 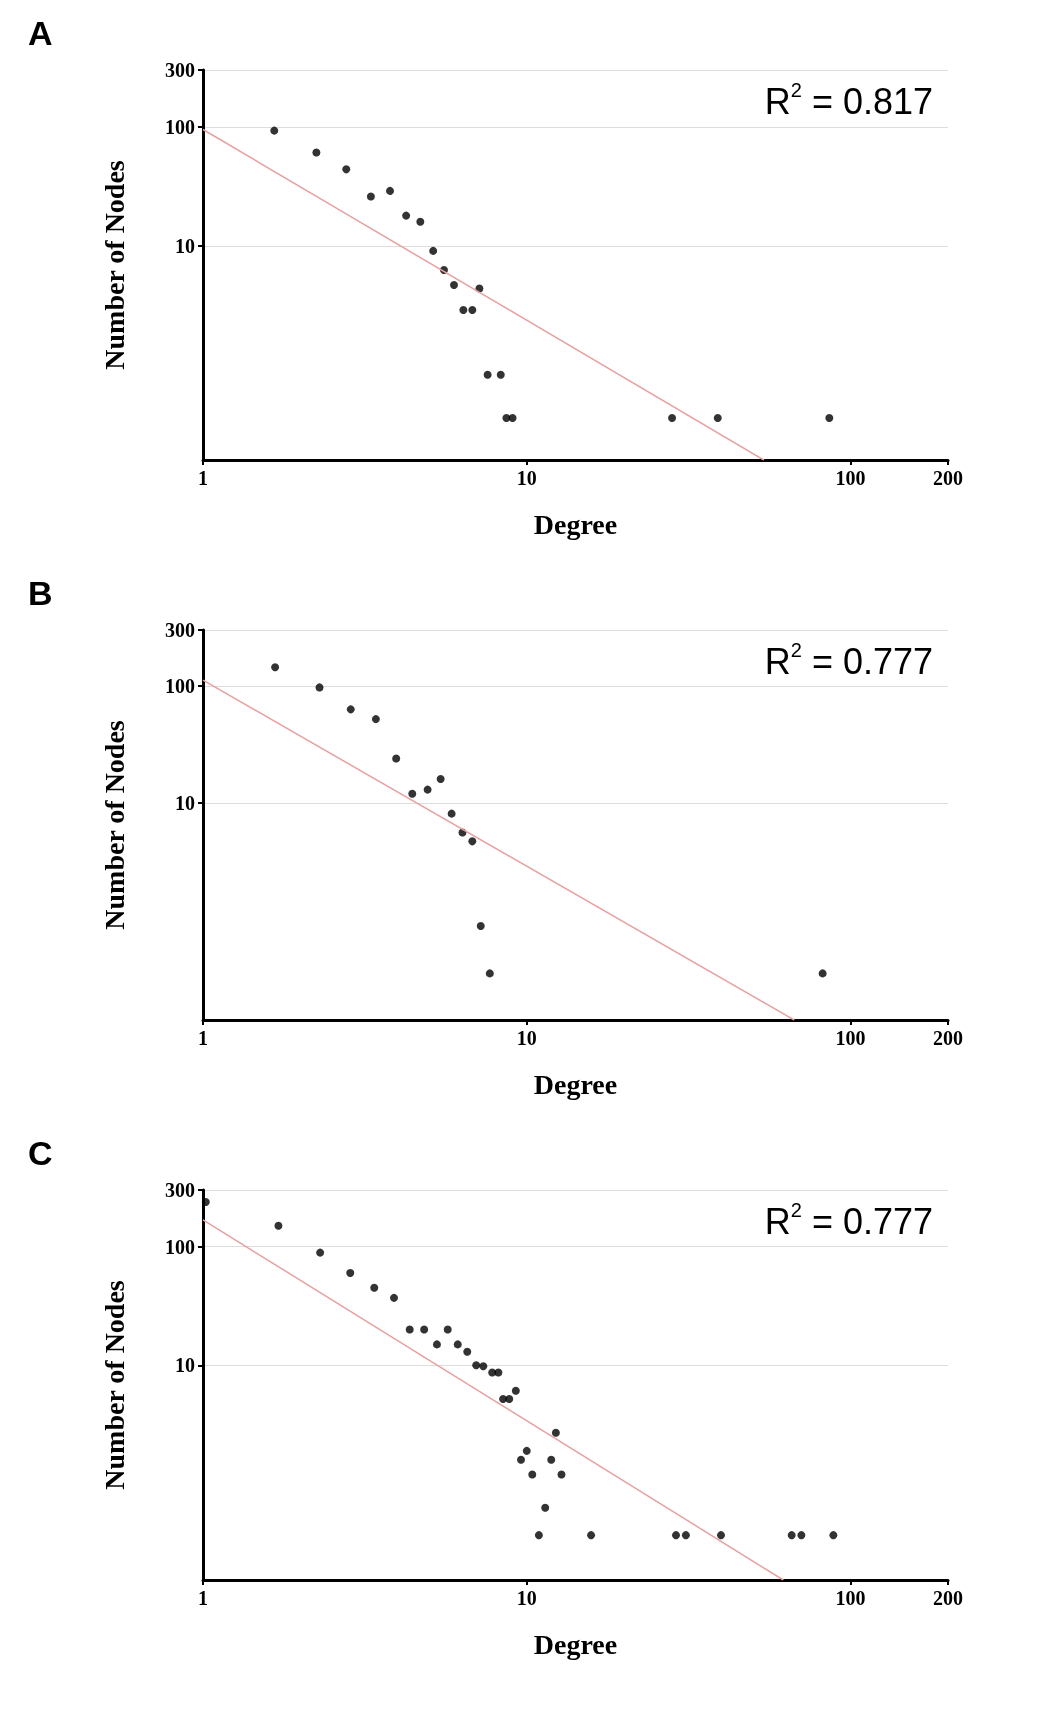 What do you see at coordinates (40, 33) in the screenshot?
I see `chart-title: A` at bounding box center [40, 33].